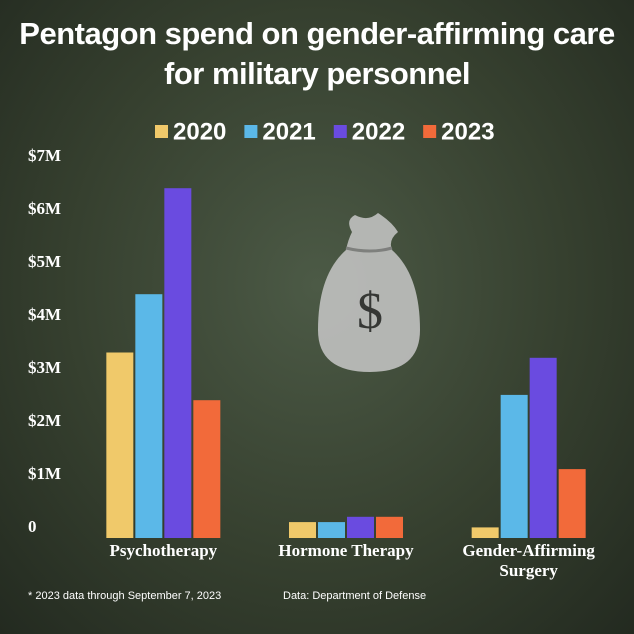  I want to click on y-tick-label: 0, so click(32, 526).